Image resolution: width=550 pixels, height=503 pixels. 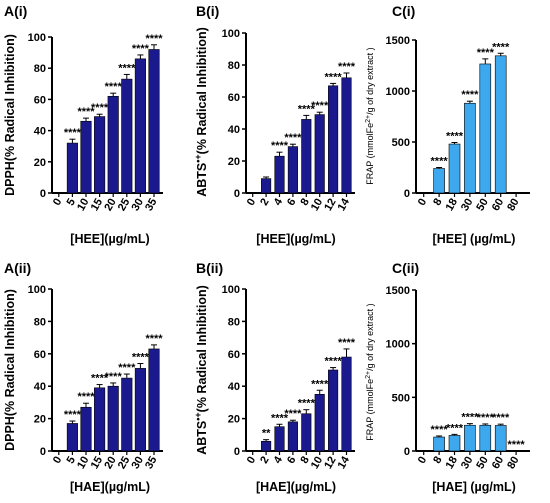 I want to click on x-tick-label: 5, so click(x=71, y=460).